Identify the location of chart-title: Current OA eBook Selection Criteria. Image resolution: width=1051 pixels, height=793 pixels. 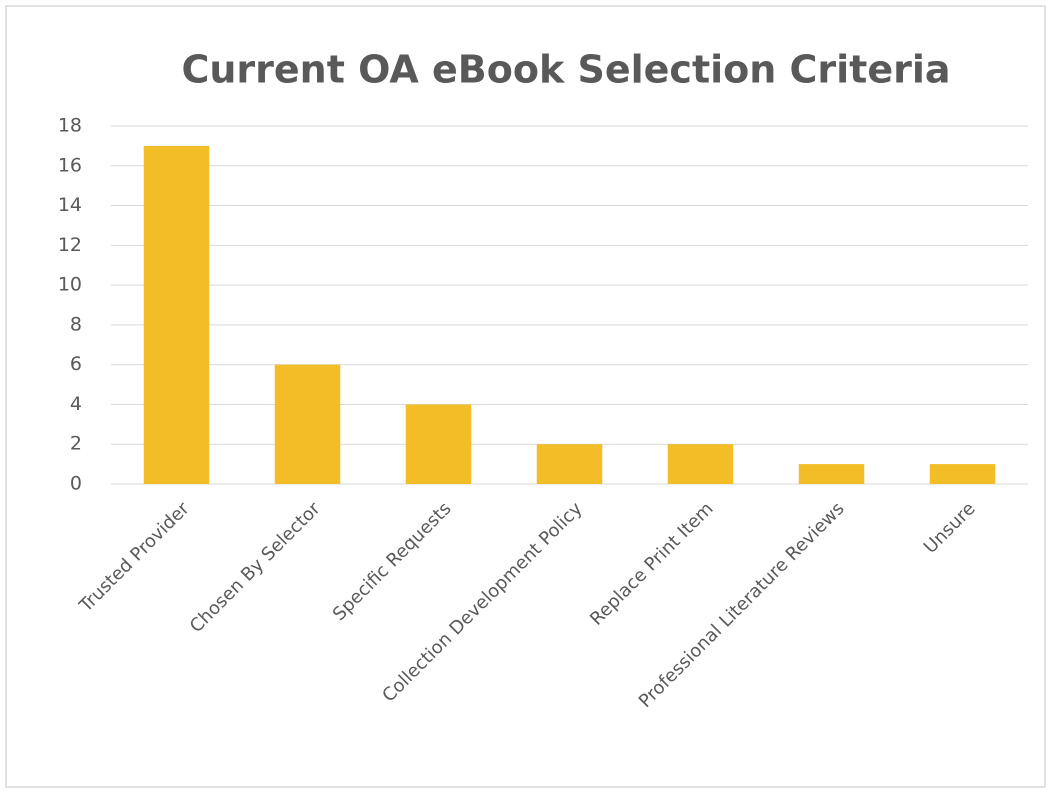
(565, 70).